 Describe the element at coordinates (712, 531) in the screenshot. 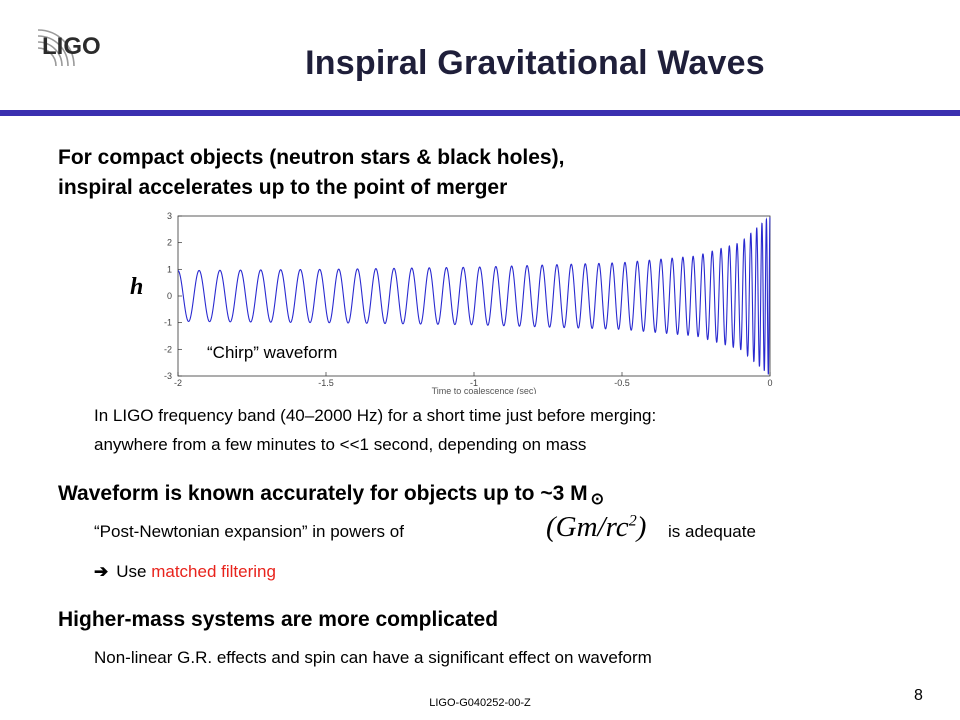

I see `adequate-text: is adequate` at that location.